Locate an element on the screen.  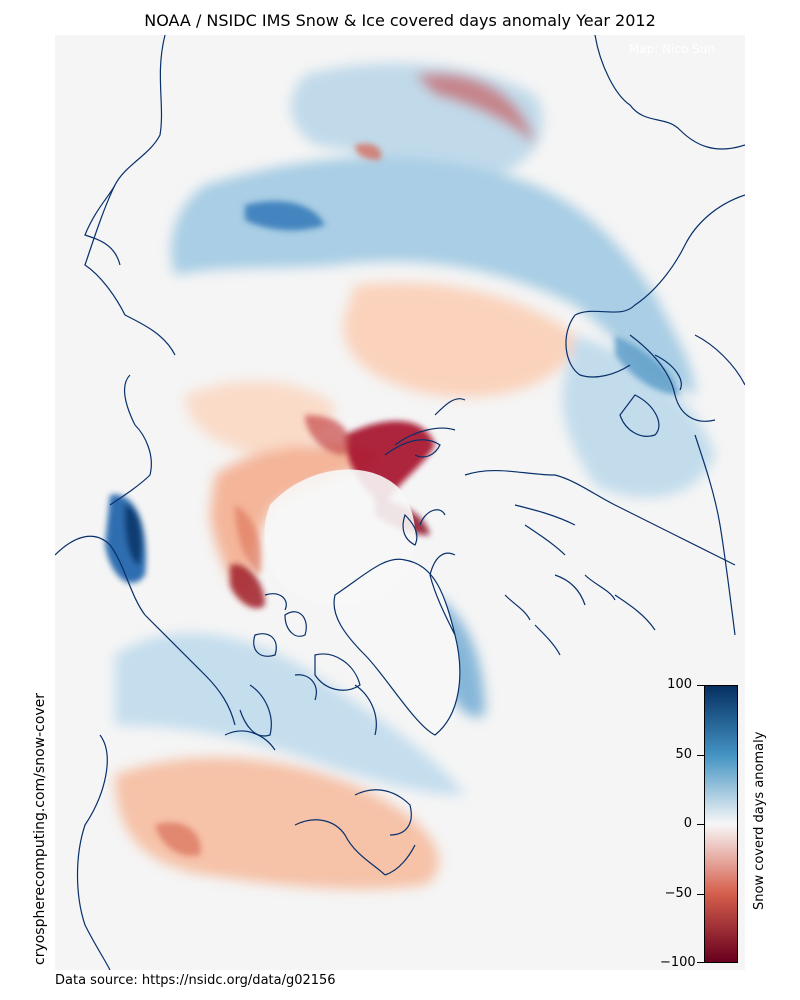
colorbar-tick-minus-100: −100 is located at coordinates (678, 962).